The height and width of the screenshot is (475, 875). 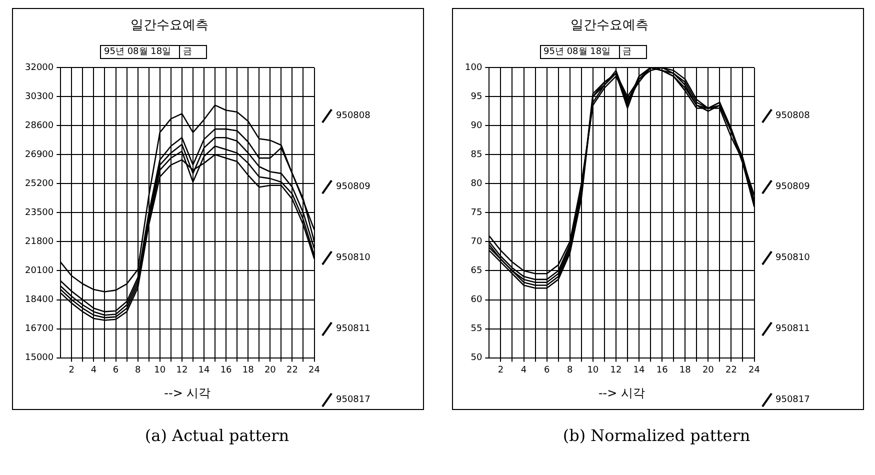 What do you see at coordinates (39, 67) in the screenshot?
I see `y-tick-label: 32000` at bounding box center [39, 67].